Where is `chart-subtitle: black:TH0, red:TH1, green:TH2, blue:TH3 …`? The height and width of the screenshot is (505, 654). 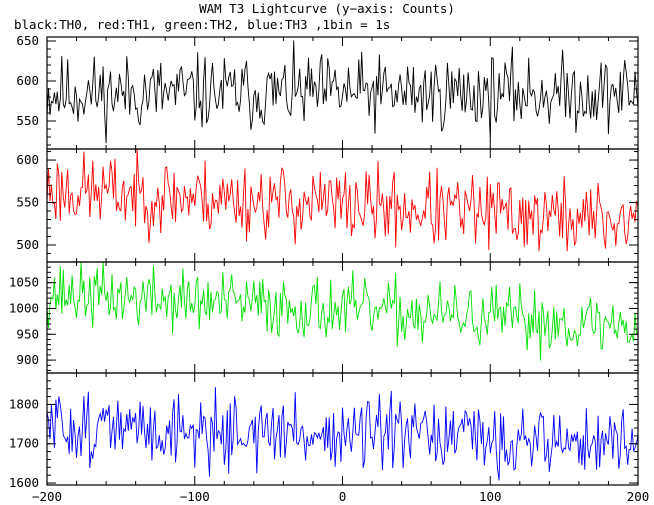
chart-subtitle: black:TH0, red:TH1, green:TH2, blue:TH3 … is located at coordinates (202, 24).